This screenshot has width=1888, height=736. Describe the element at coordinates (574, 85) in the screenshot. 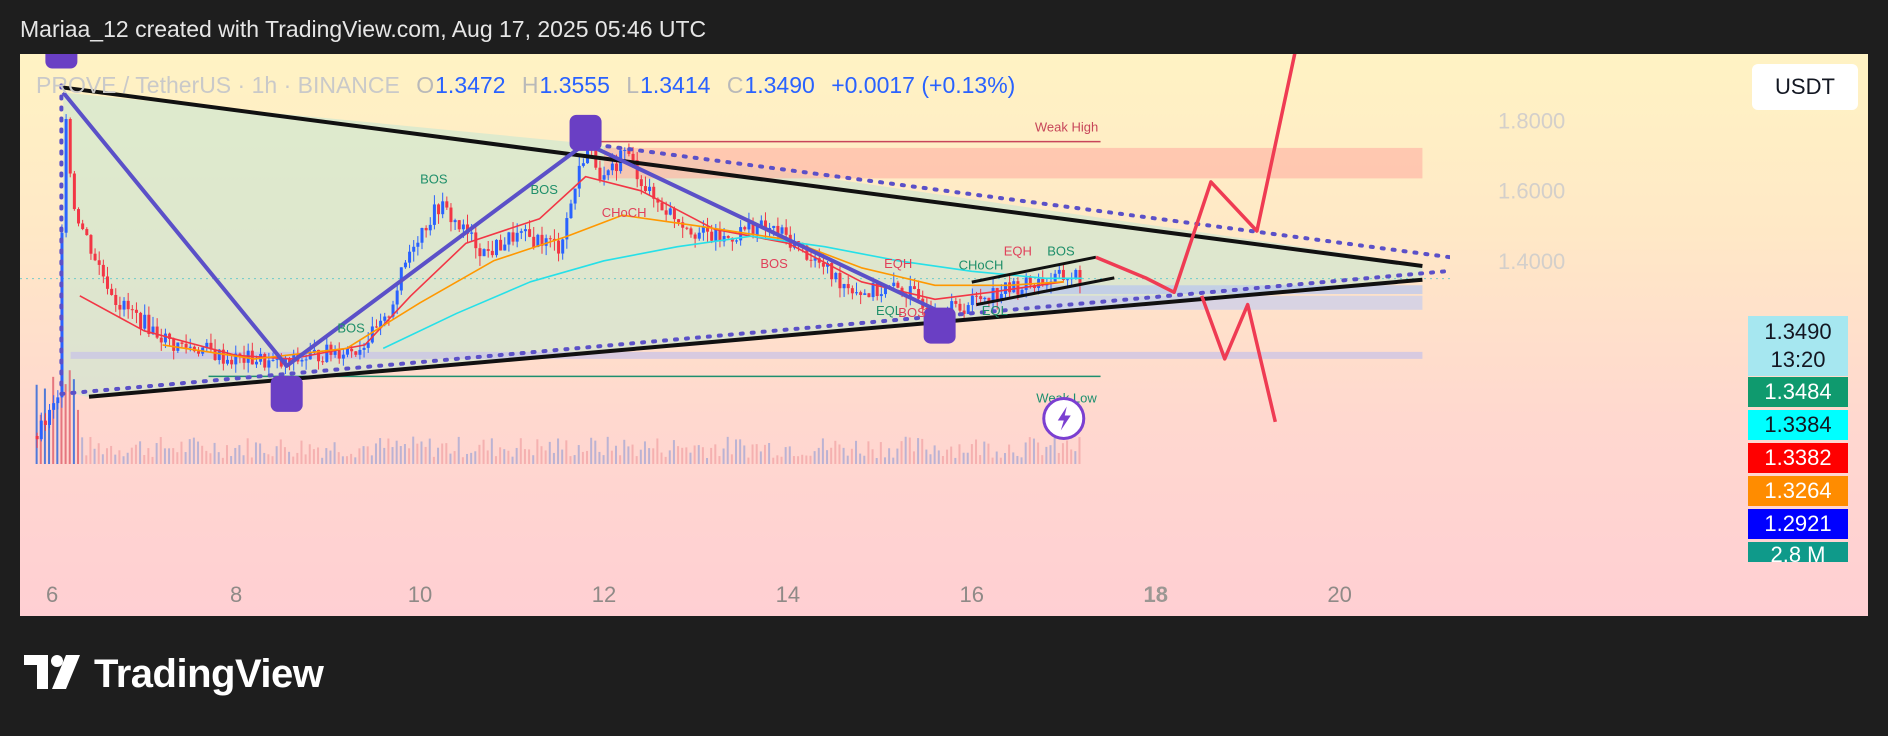

I see `high-value: 1.3555` at that location.